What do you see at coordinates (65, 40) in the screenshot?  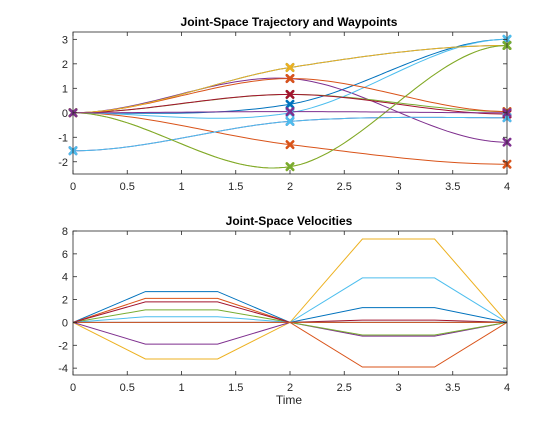 I see `y-tick-label: 3` at bounding box center [65, 40].